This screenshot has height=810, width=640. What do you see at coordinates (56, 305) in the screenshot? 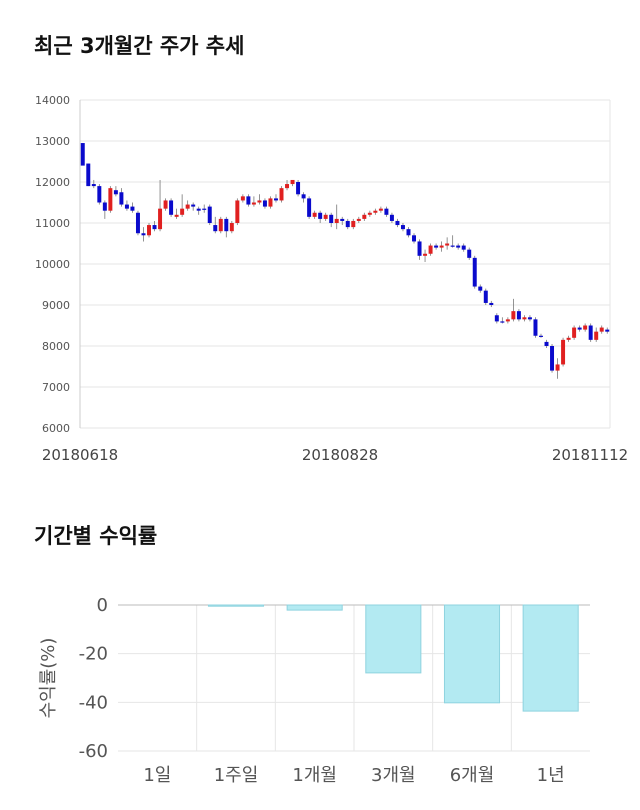
I see `candle-y-tick-label: 9000` at bounding box center [56, 305].